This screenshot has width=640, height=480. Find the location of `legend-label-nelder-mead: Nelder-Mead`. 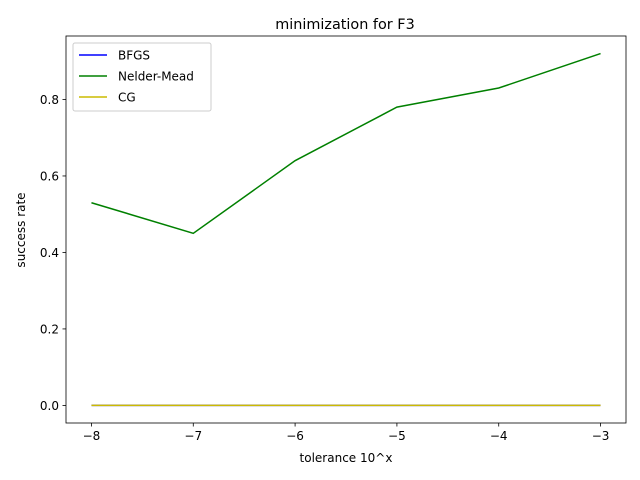

legend-label-nelder-mead: Nelder-Mead is located at coordinates (156, 77).